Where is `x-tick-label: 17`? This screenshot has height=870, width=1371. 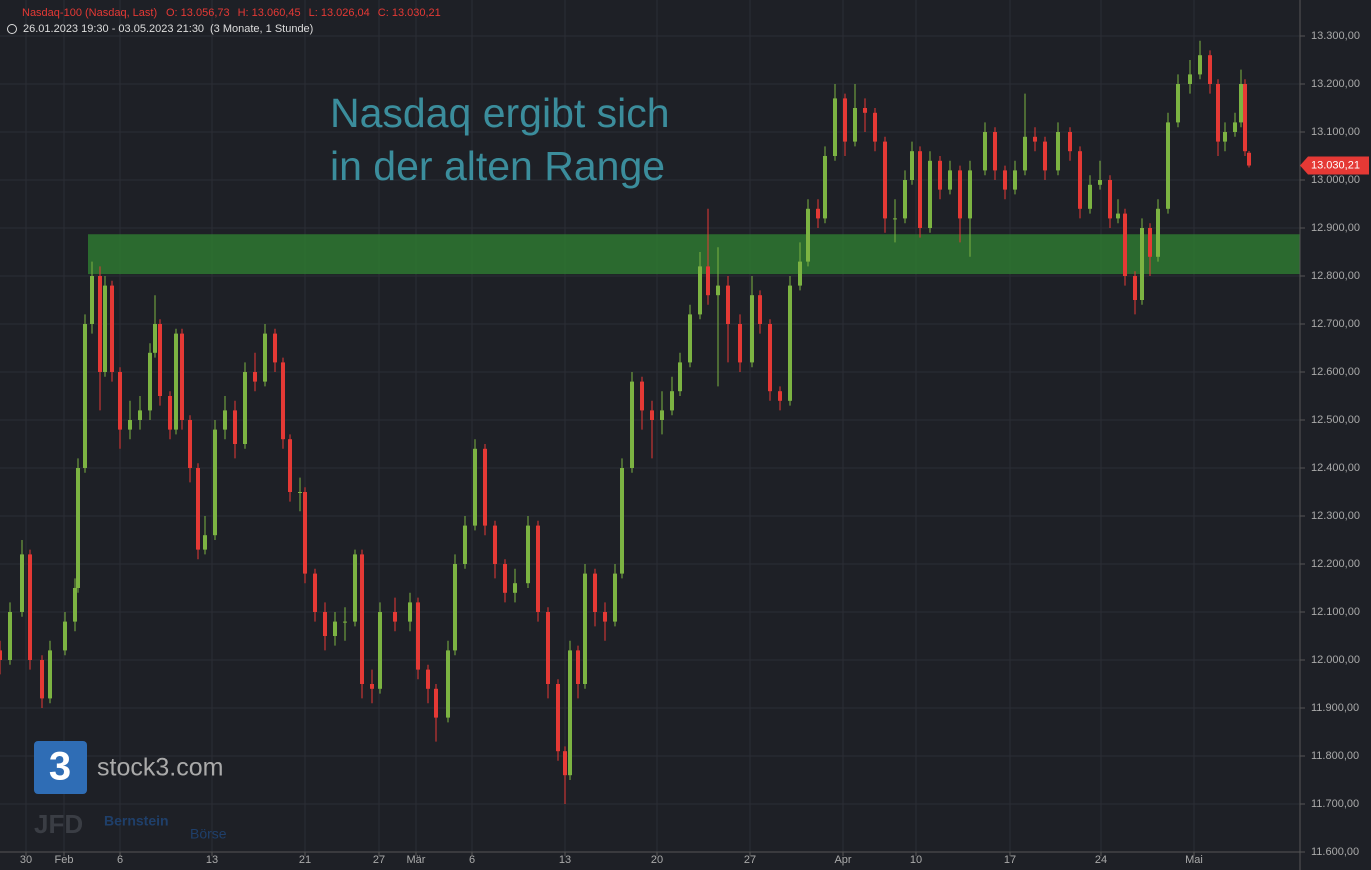
x-tick-label: 17 is located at coordinates (1010, 860).